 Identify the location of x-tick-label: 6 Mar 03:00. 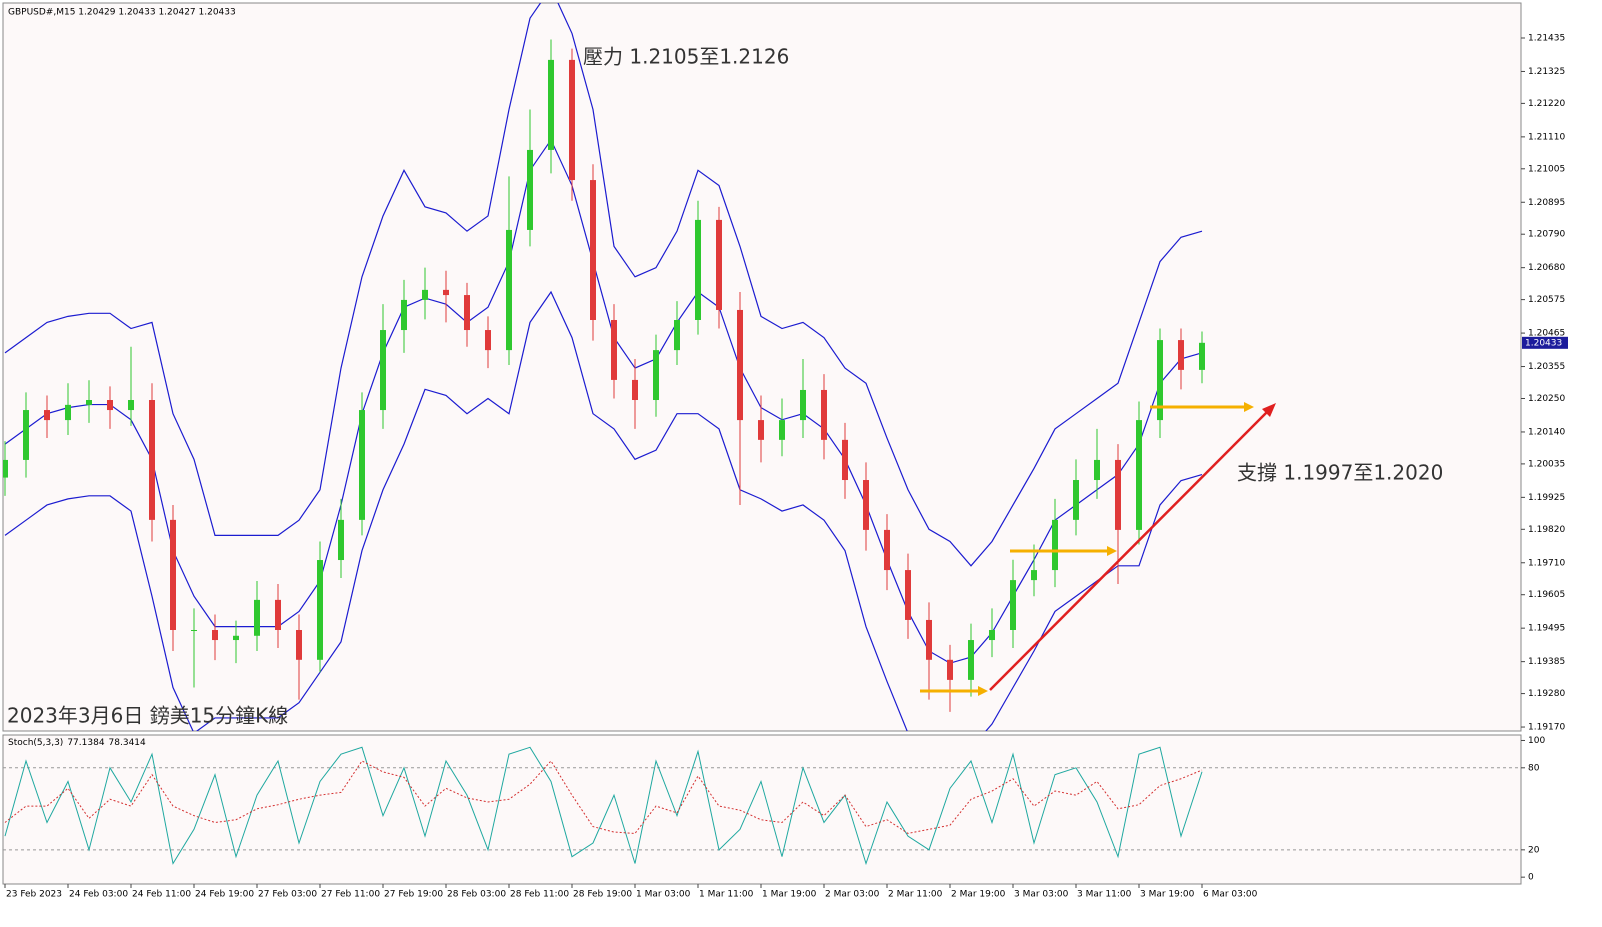
(1230, 895).